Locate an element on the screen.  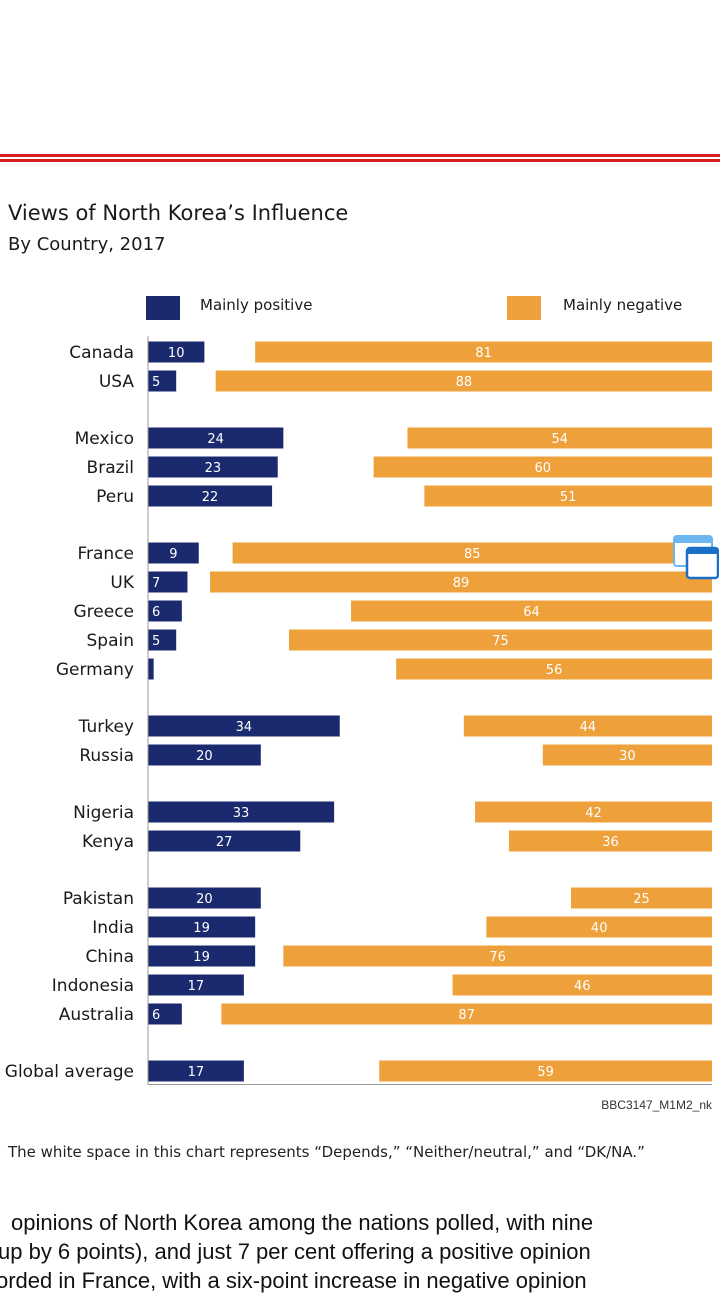
data-label-positive: 34 is located at coordinates (244, 727).